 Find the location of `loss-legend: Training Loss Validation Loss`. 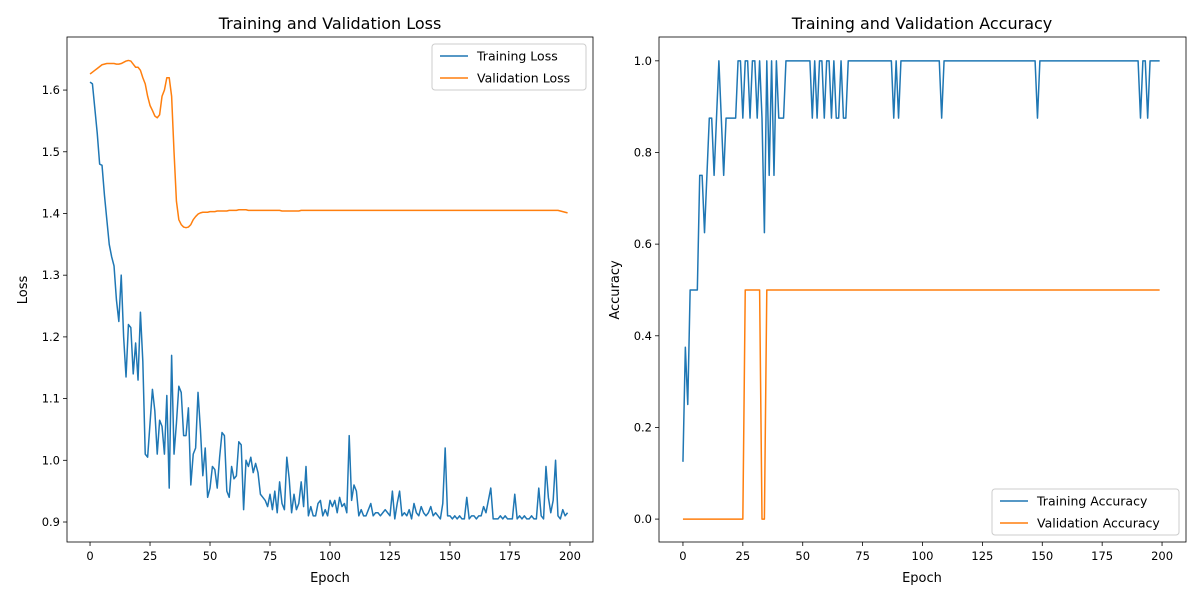

loss-legend: Training Loss Validation Loss is located at coordinates (509, 67).